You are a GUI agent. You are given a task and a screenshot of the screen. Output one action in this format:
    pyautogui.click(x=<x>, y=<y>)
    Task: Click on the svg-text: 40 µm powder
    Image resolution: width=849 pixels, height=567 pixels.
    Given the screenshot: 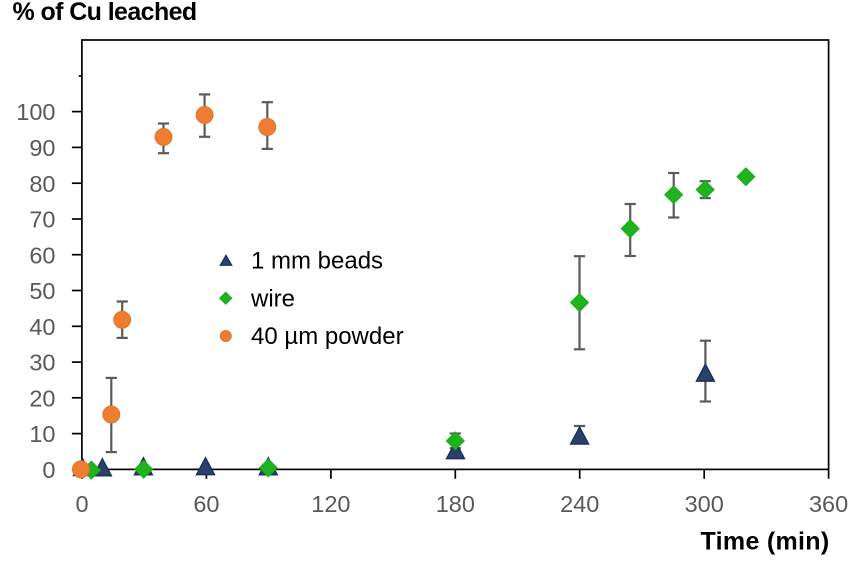 What is the action you would take?
    pyautogui.click(x=327, y=336)
    